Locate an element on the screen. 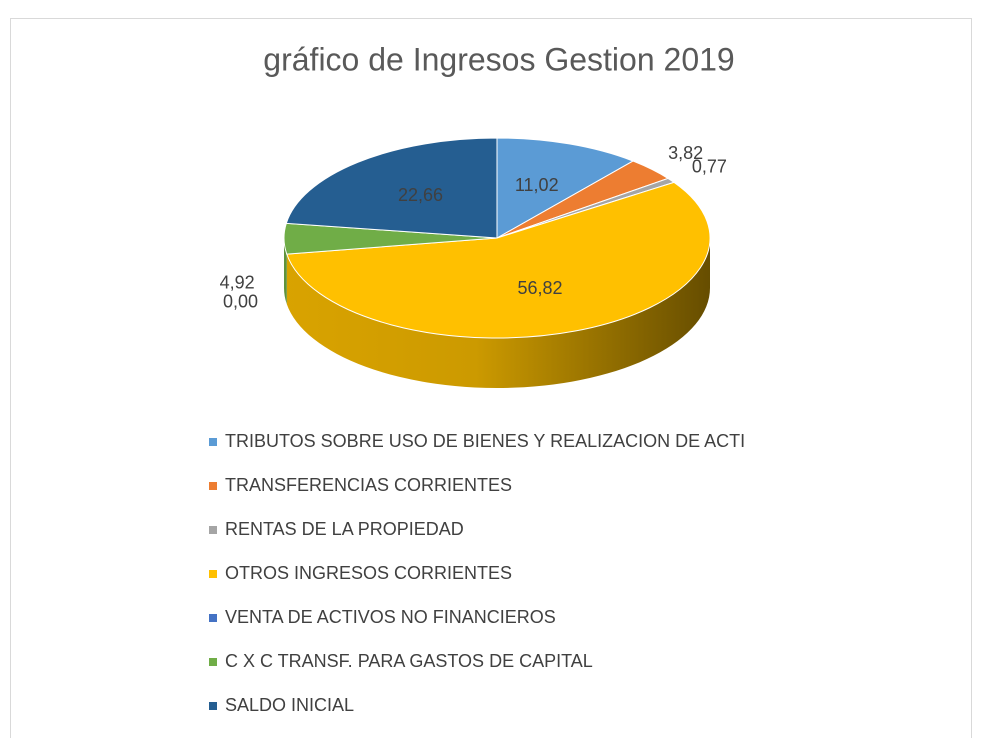 The image size is (984, 738). data-label: 0,77 is located at coordinates (709, 166).